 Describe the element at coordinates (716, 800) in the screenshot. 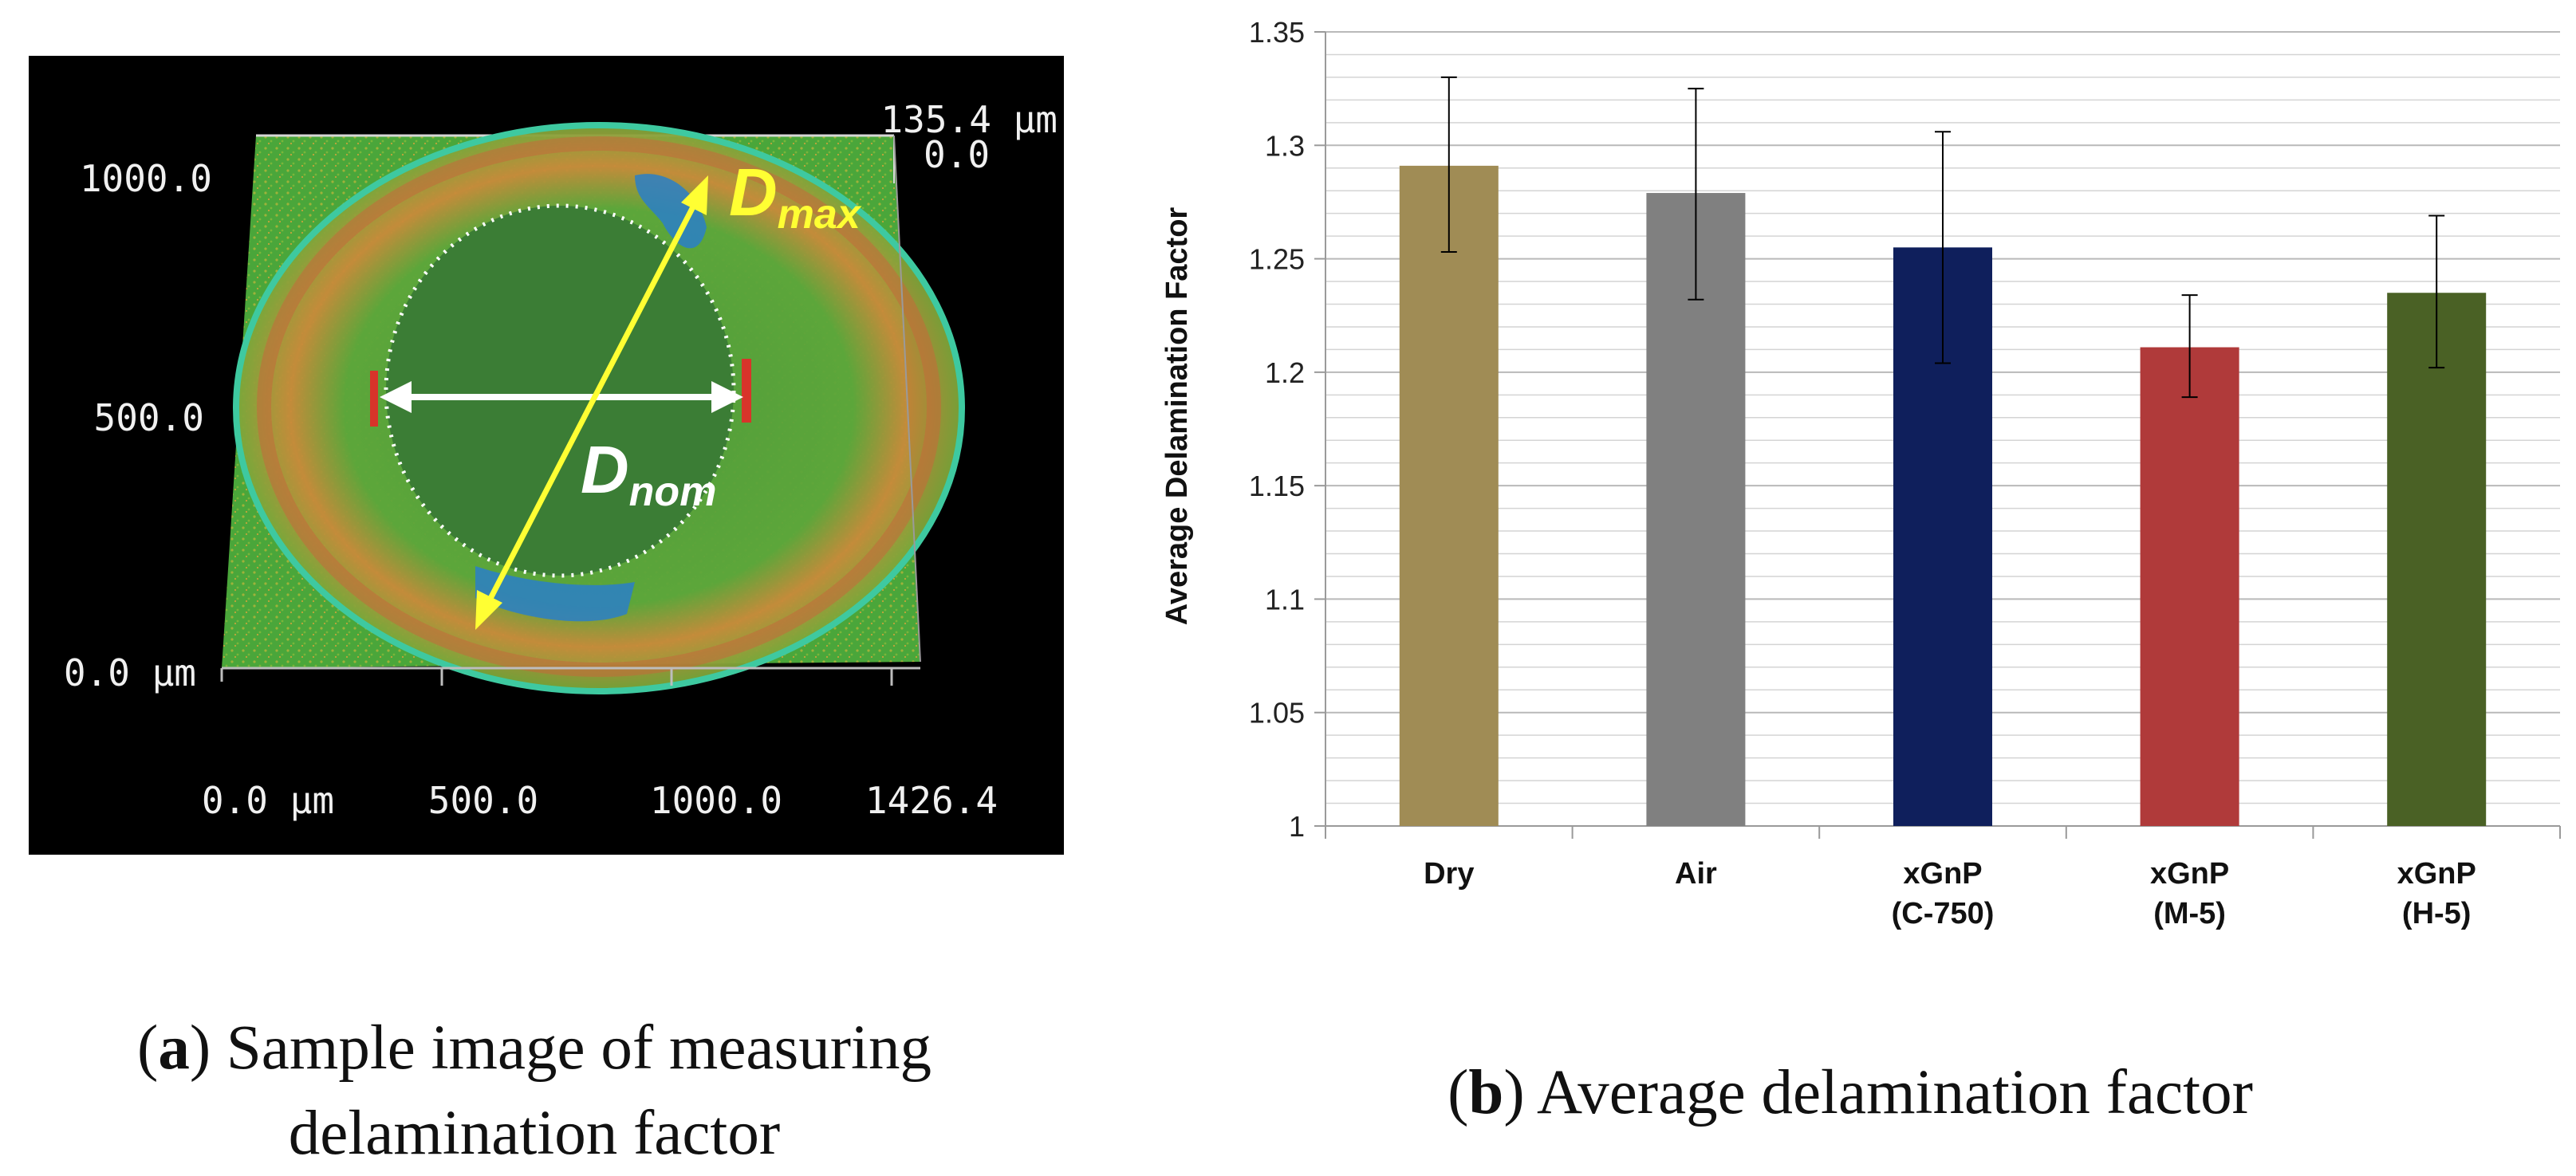

I see `x-tick-1000: 1000.0` at that location.